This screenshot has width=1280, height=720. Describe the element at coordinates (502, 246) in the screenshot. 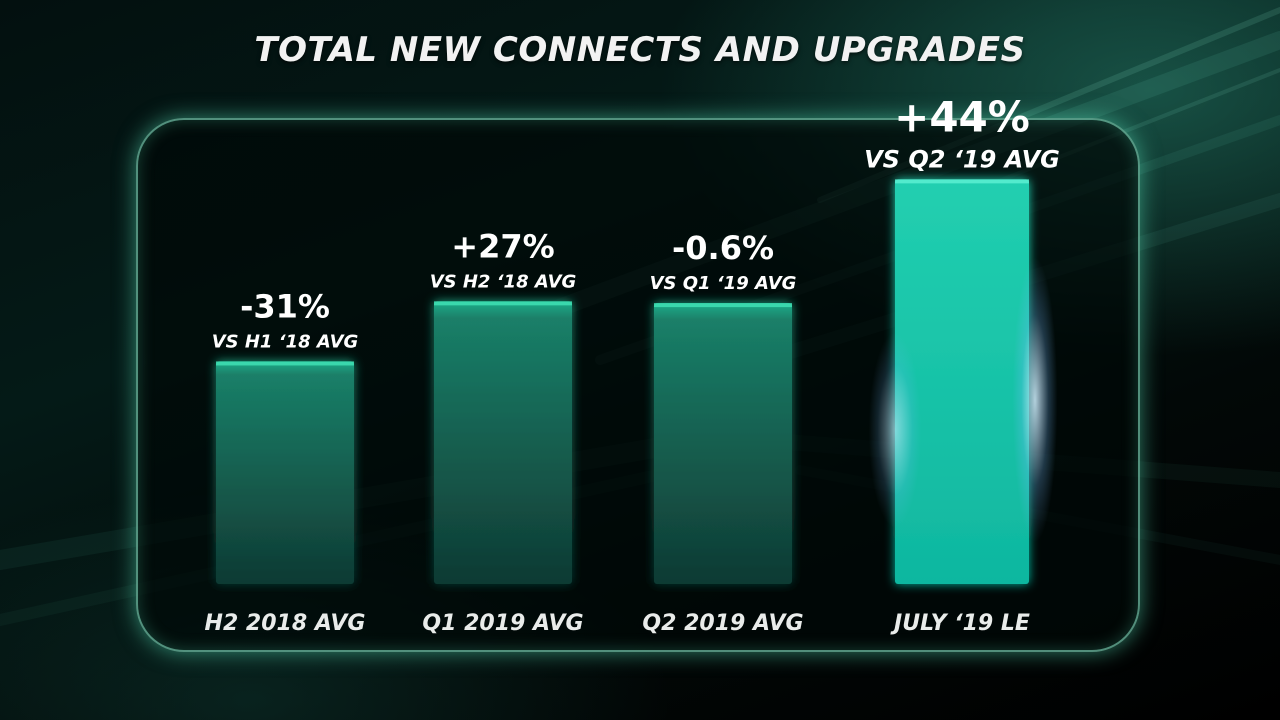

I see `change-label: +27%` at that location.